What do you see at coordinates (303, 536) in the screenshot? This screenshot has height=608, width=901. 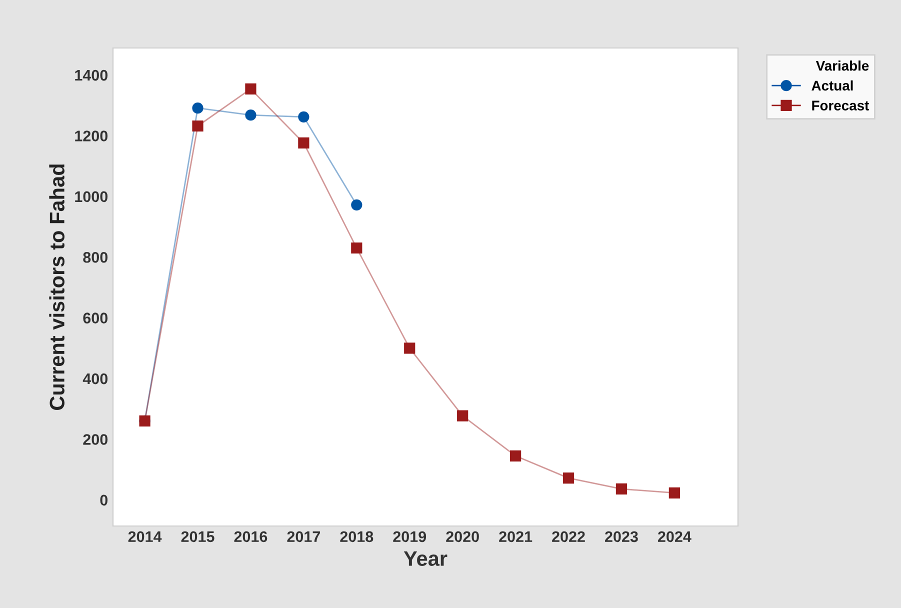 I see `x-tick-label: 2017` at bounding box center [303, 536].